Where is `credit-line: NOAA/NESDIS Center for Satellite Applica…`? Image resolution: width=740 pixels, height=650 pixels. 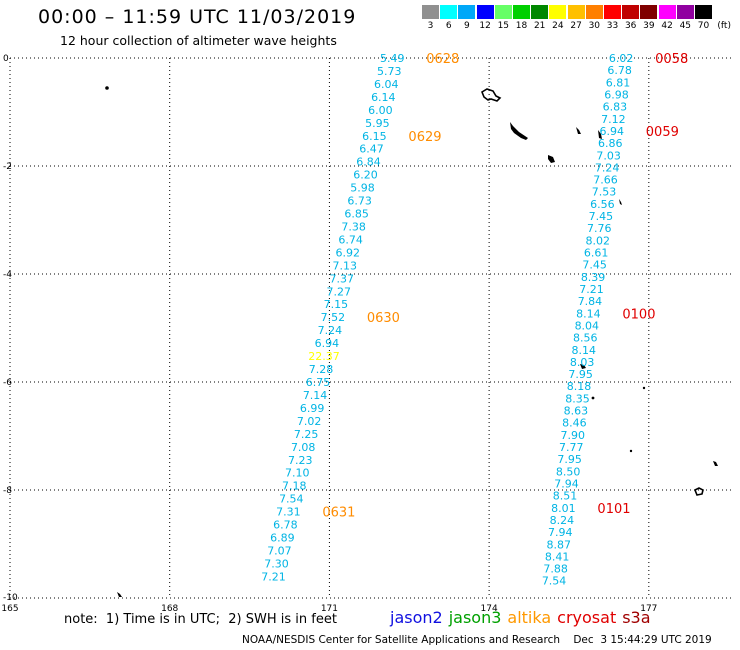
credit-line: NOAA/NESDIS Center for Satellite Applica… is located at coordinates (477, 640).